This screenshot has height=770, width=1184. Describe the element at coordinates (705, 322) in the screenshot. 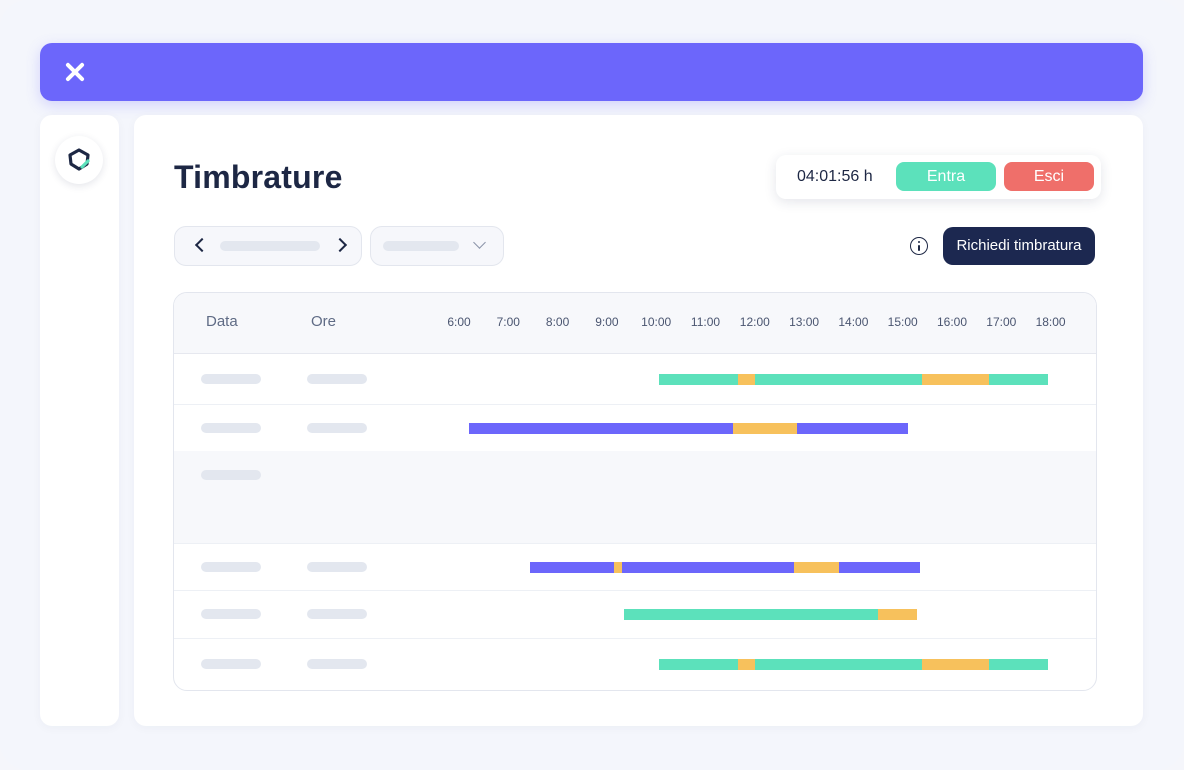

I see `hour-label: 11:00` at that location.